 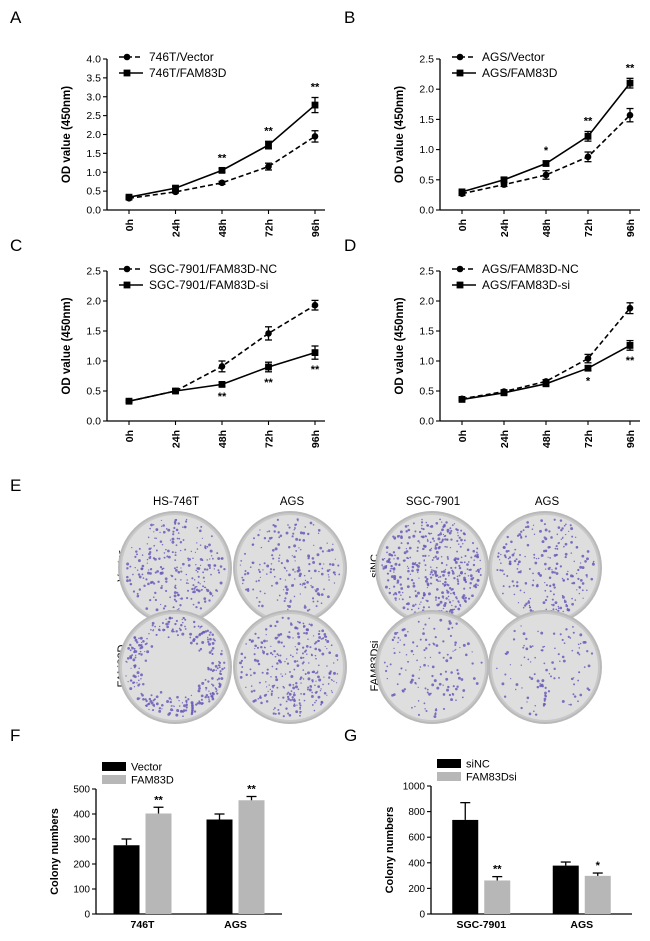 What do you see at coordinates (93, 332) in the screenshot?
I see `y-tick-label: 1.5` at bounding box center [93, 332].